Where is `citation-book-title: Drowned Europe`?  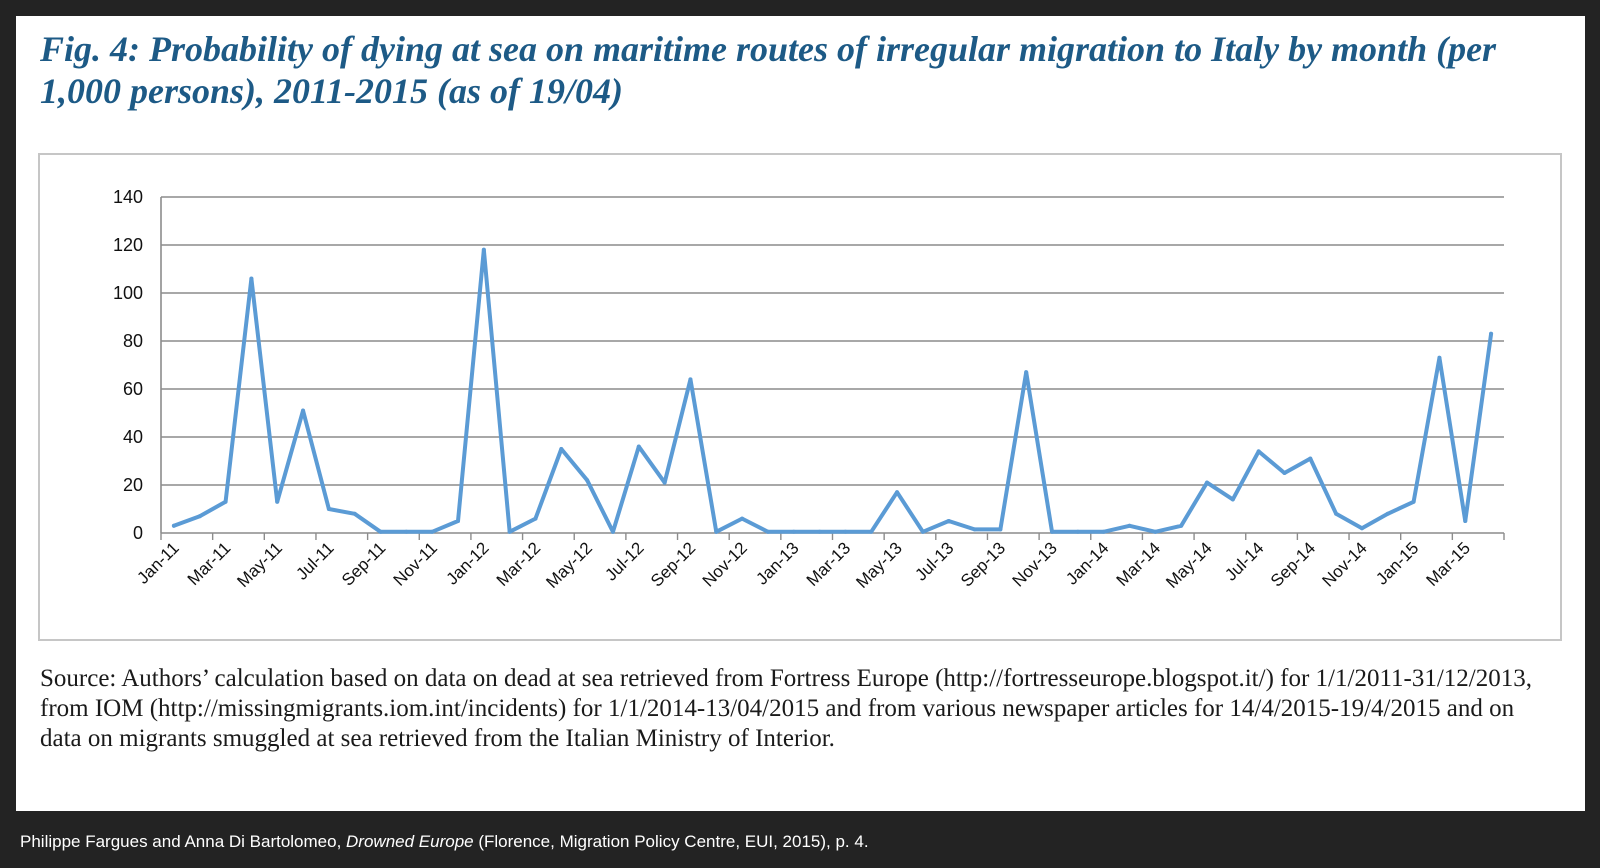
citation-book-title: Drowned Europe is located at coordinates (410, 841).